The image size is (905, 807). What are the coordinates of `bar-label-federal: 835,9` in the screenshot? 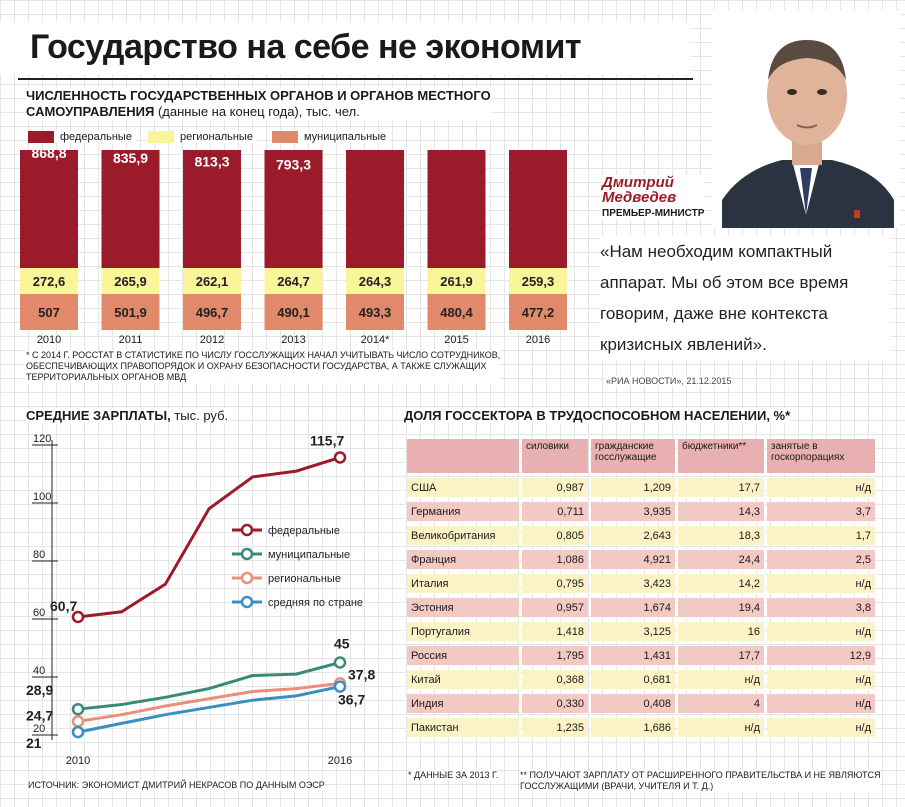 It's located at (130, 158).